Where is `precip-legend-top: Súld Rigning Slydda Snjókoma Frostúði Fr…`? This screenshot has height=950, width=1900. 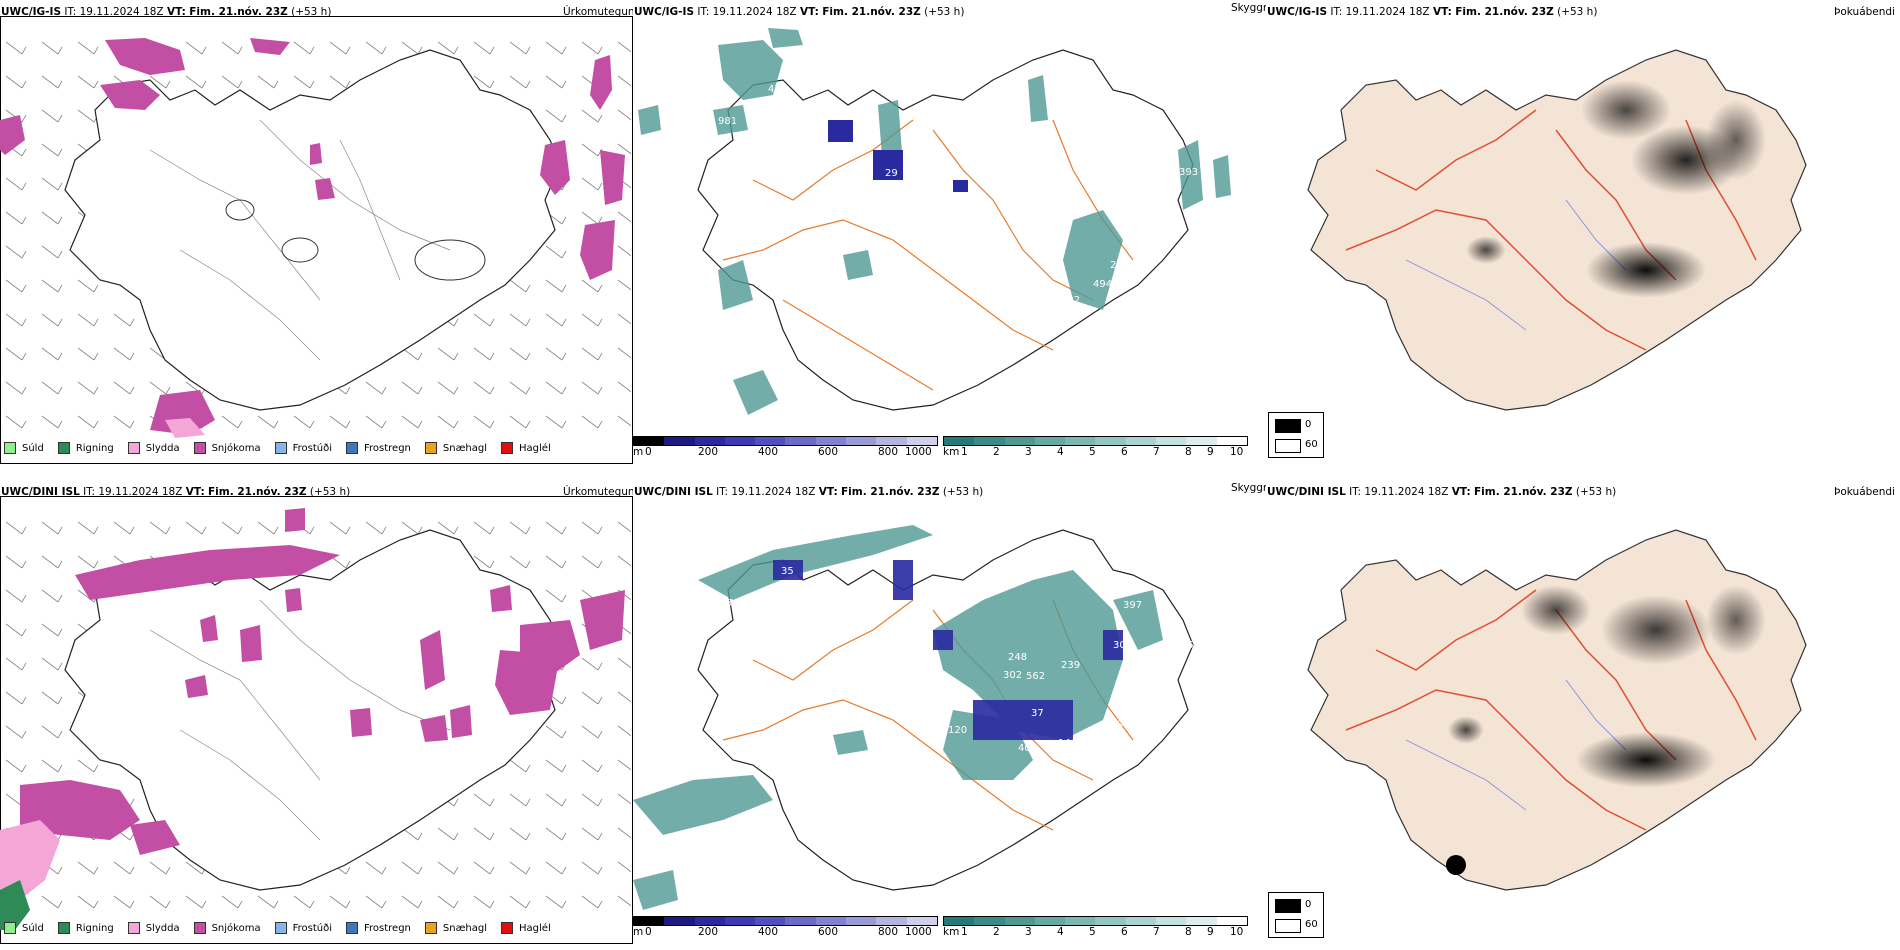 precip-legend-top: Súld Rigning Slydda Snjókoma Frostúði Fr… is located at coordinates (284, 448).